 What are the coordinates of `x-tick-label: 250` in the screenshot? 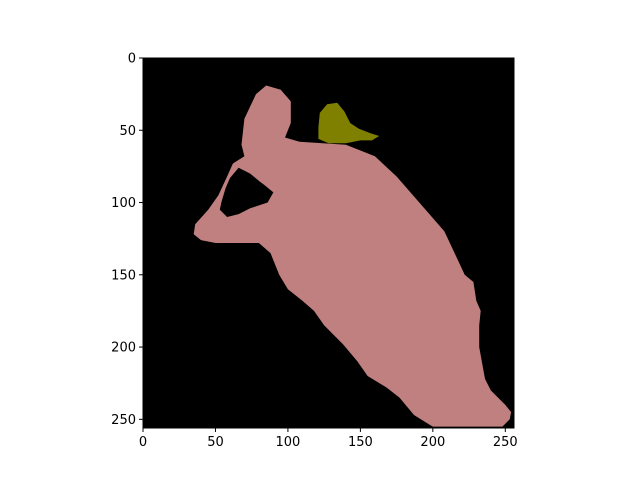 It's located at (505, 442).